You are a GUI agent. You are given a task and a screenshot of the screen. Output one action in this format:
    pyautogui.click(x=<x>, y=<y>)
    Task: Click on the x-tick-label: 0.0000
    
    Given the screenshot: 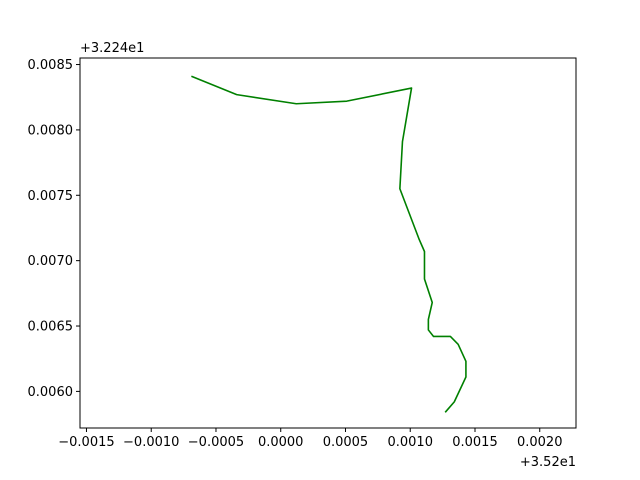 What is the action you would take?
    pyautogui.click(x=281, y=442)
    